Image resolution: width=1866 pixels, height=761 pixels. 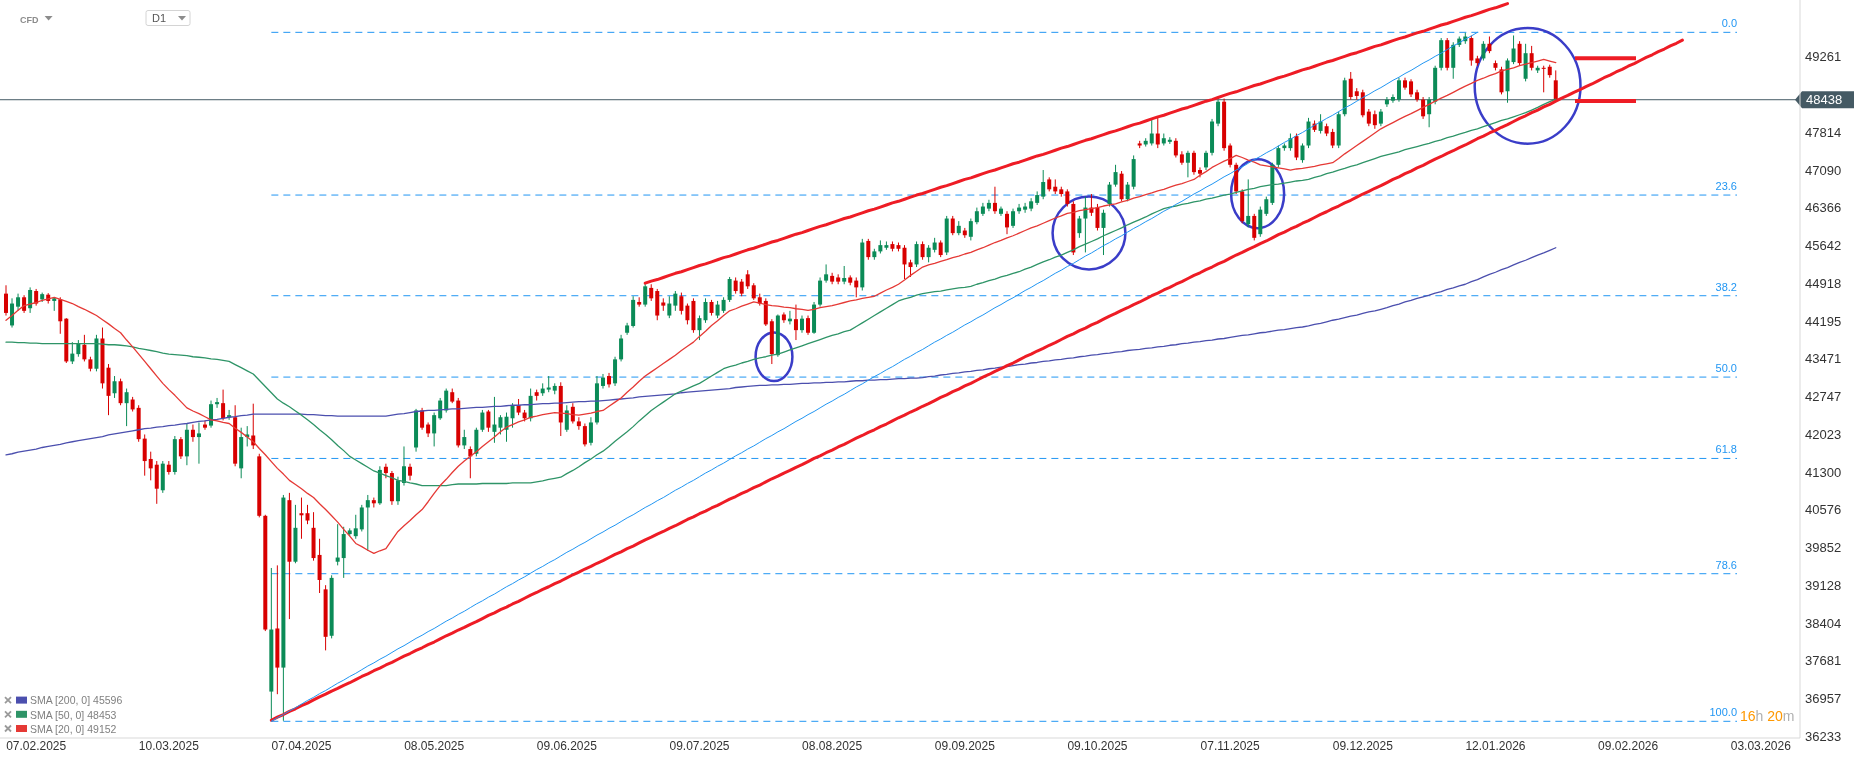 I want to click on annotation: D1, so click(x=159, y=18).